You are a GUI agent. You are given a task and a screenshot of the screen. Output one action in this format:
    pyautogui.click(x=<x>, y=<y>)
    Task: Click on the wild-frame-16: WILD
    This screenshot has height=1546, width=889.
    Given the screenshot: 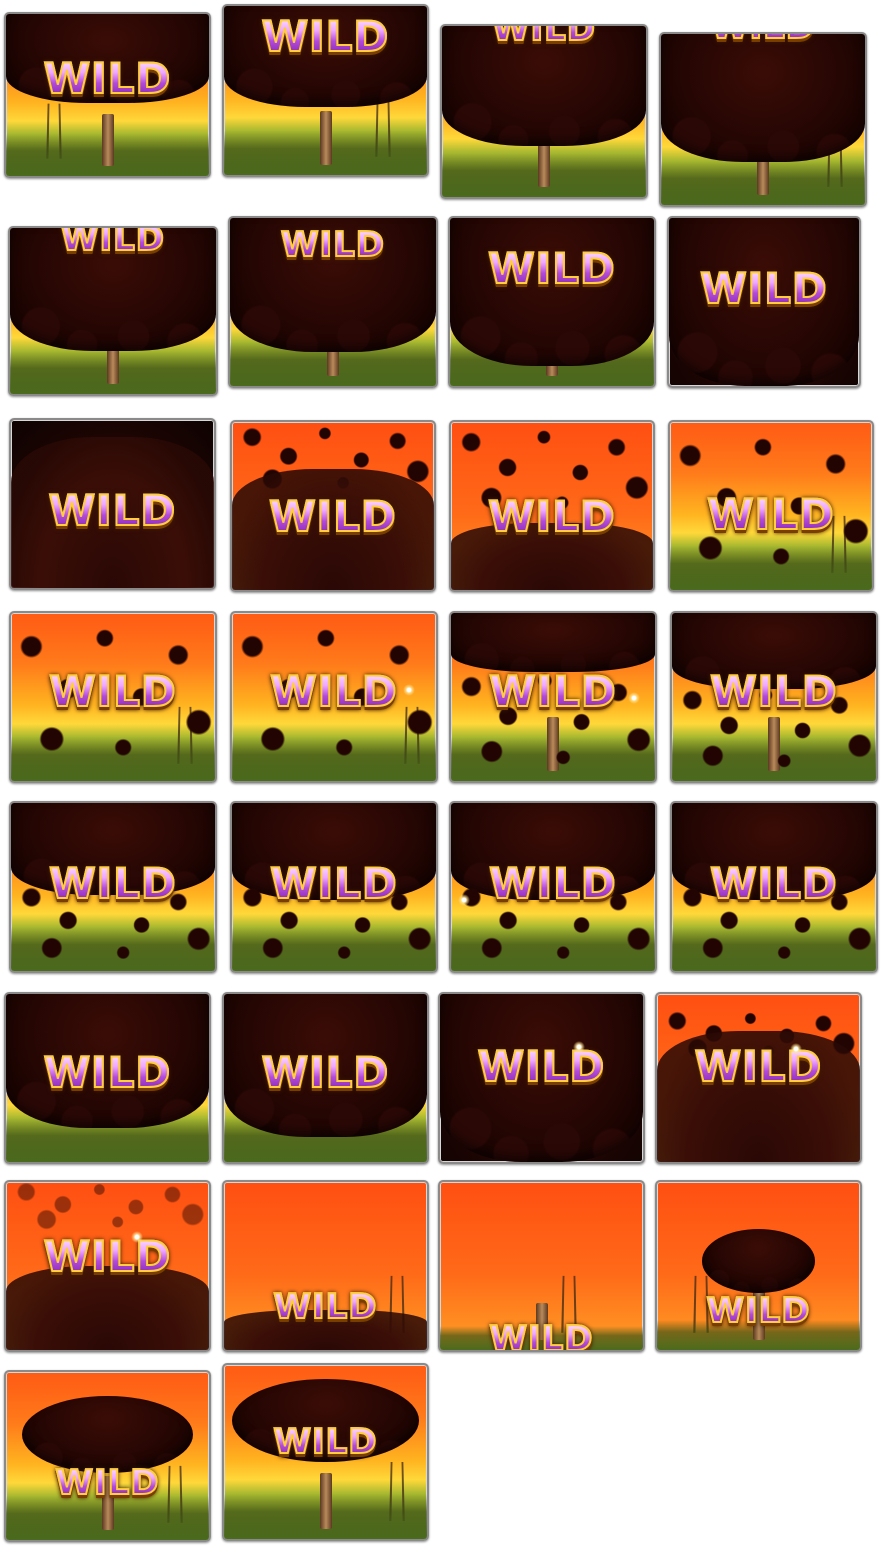 What is the action you would take?
    pyautogui.click(x=774, y=697)
    